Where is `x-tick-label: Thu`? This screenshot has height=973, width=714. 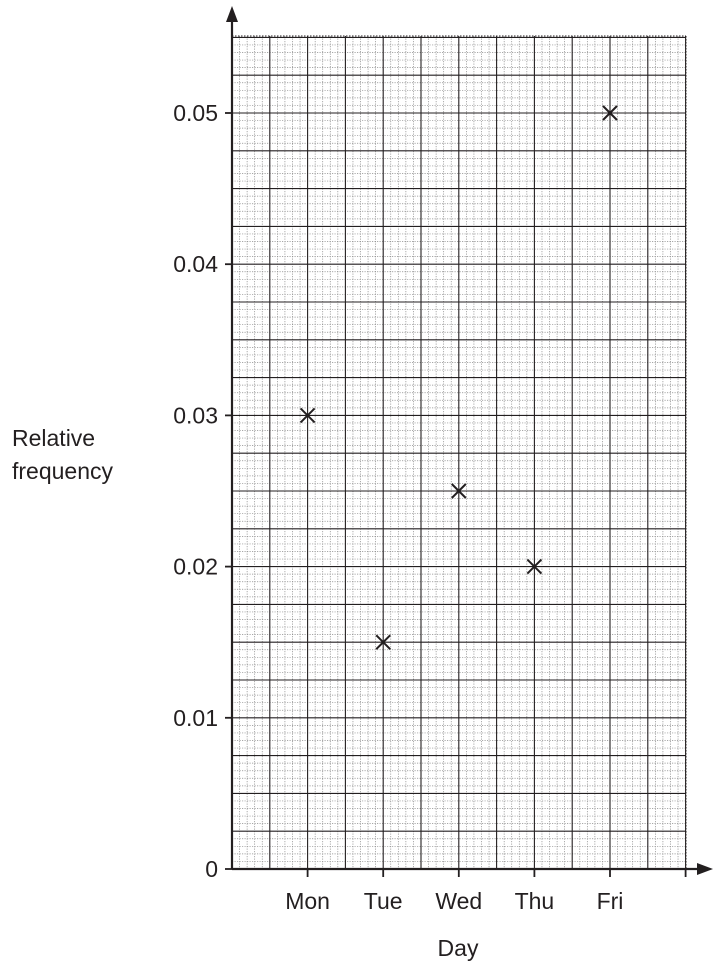
x-tick-label: Thu is located at coordinates (535, 901).